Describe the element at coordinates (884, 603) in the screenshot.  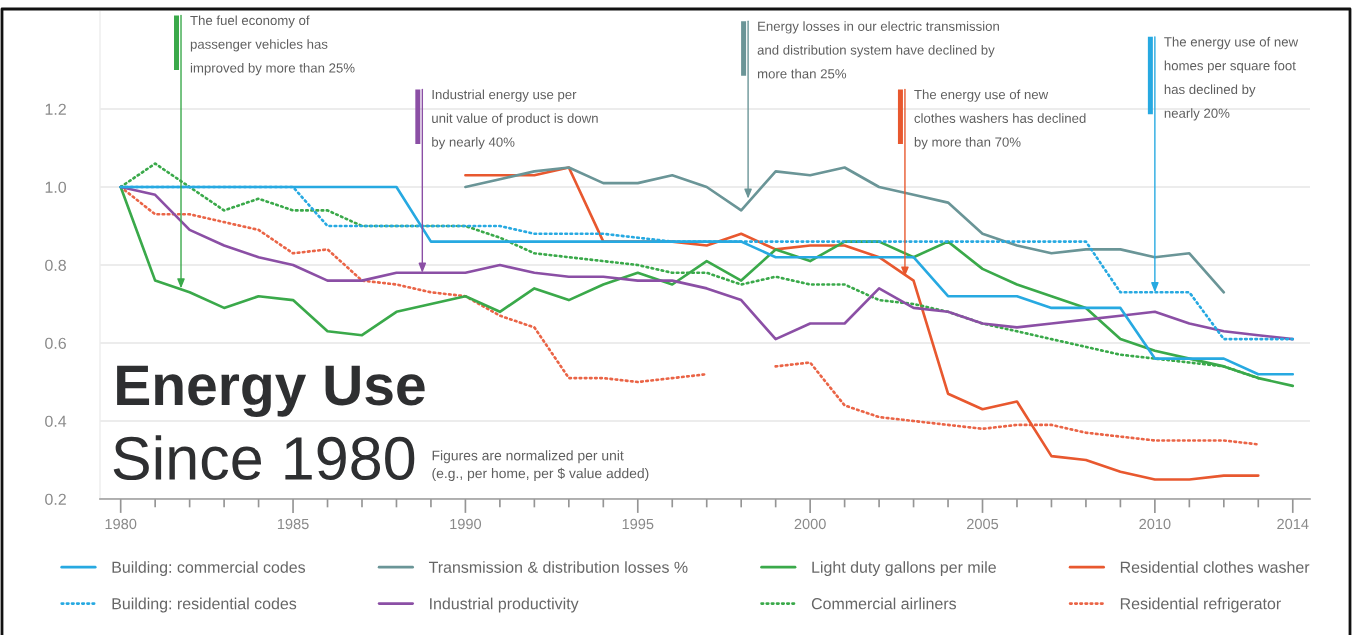
I see `legend-label: Commercial airliners` at that location.